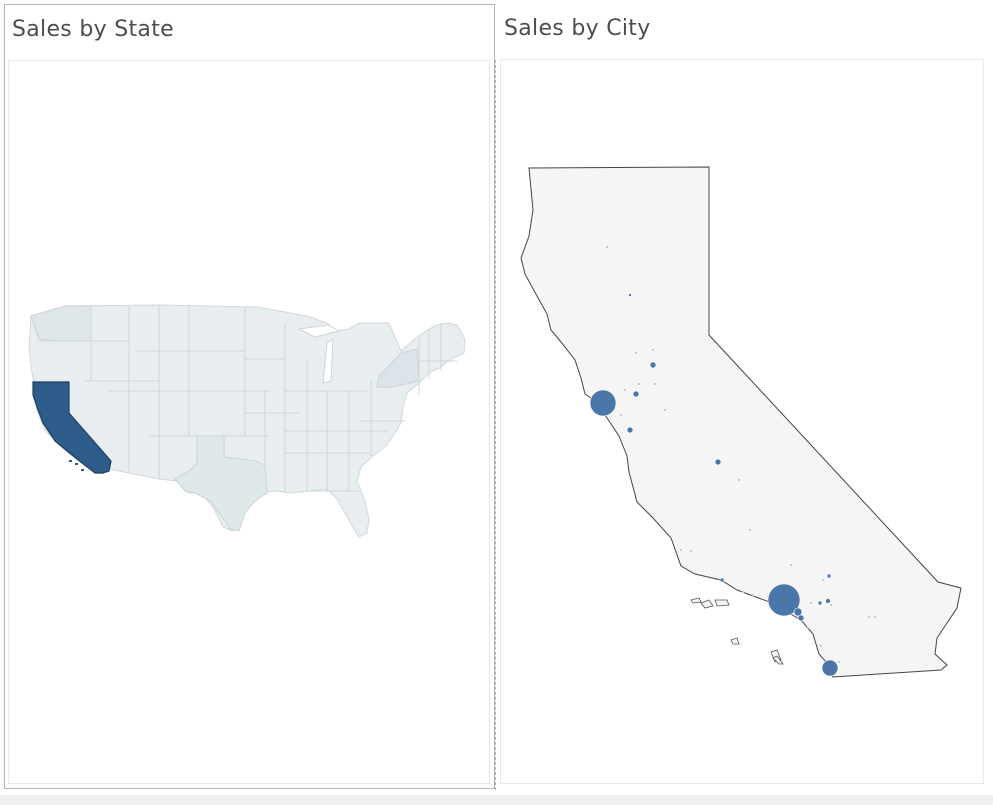 This screenshot has width=993, height=805. I want to click on us-country-shape, so click(247, 421).